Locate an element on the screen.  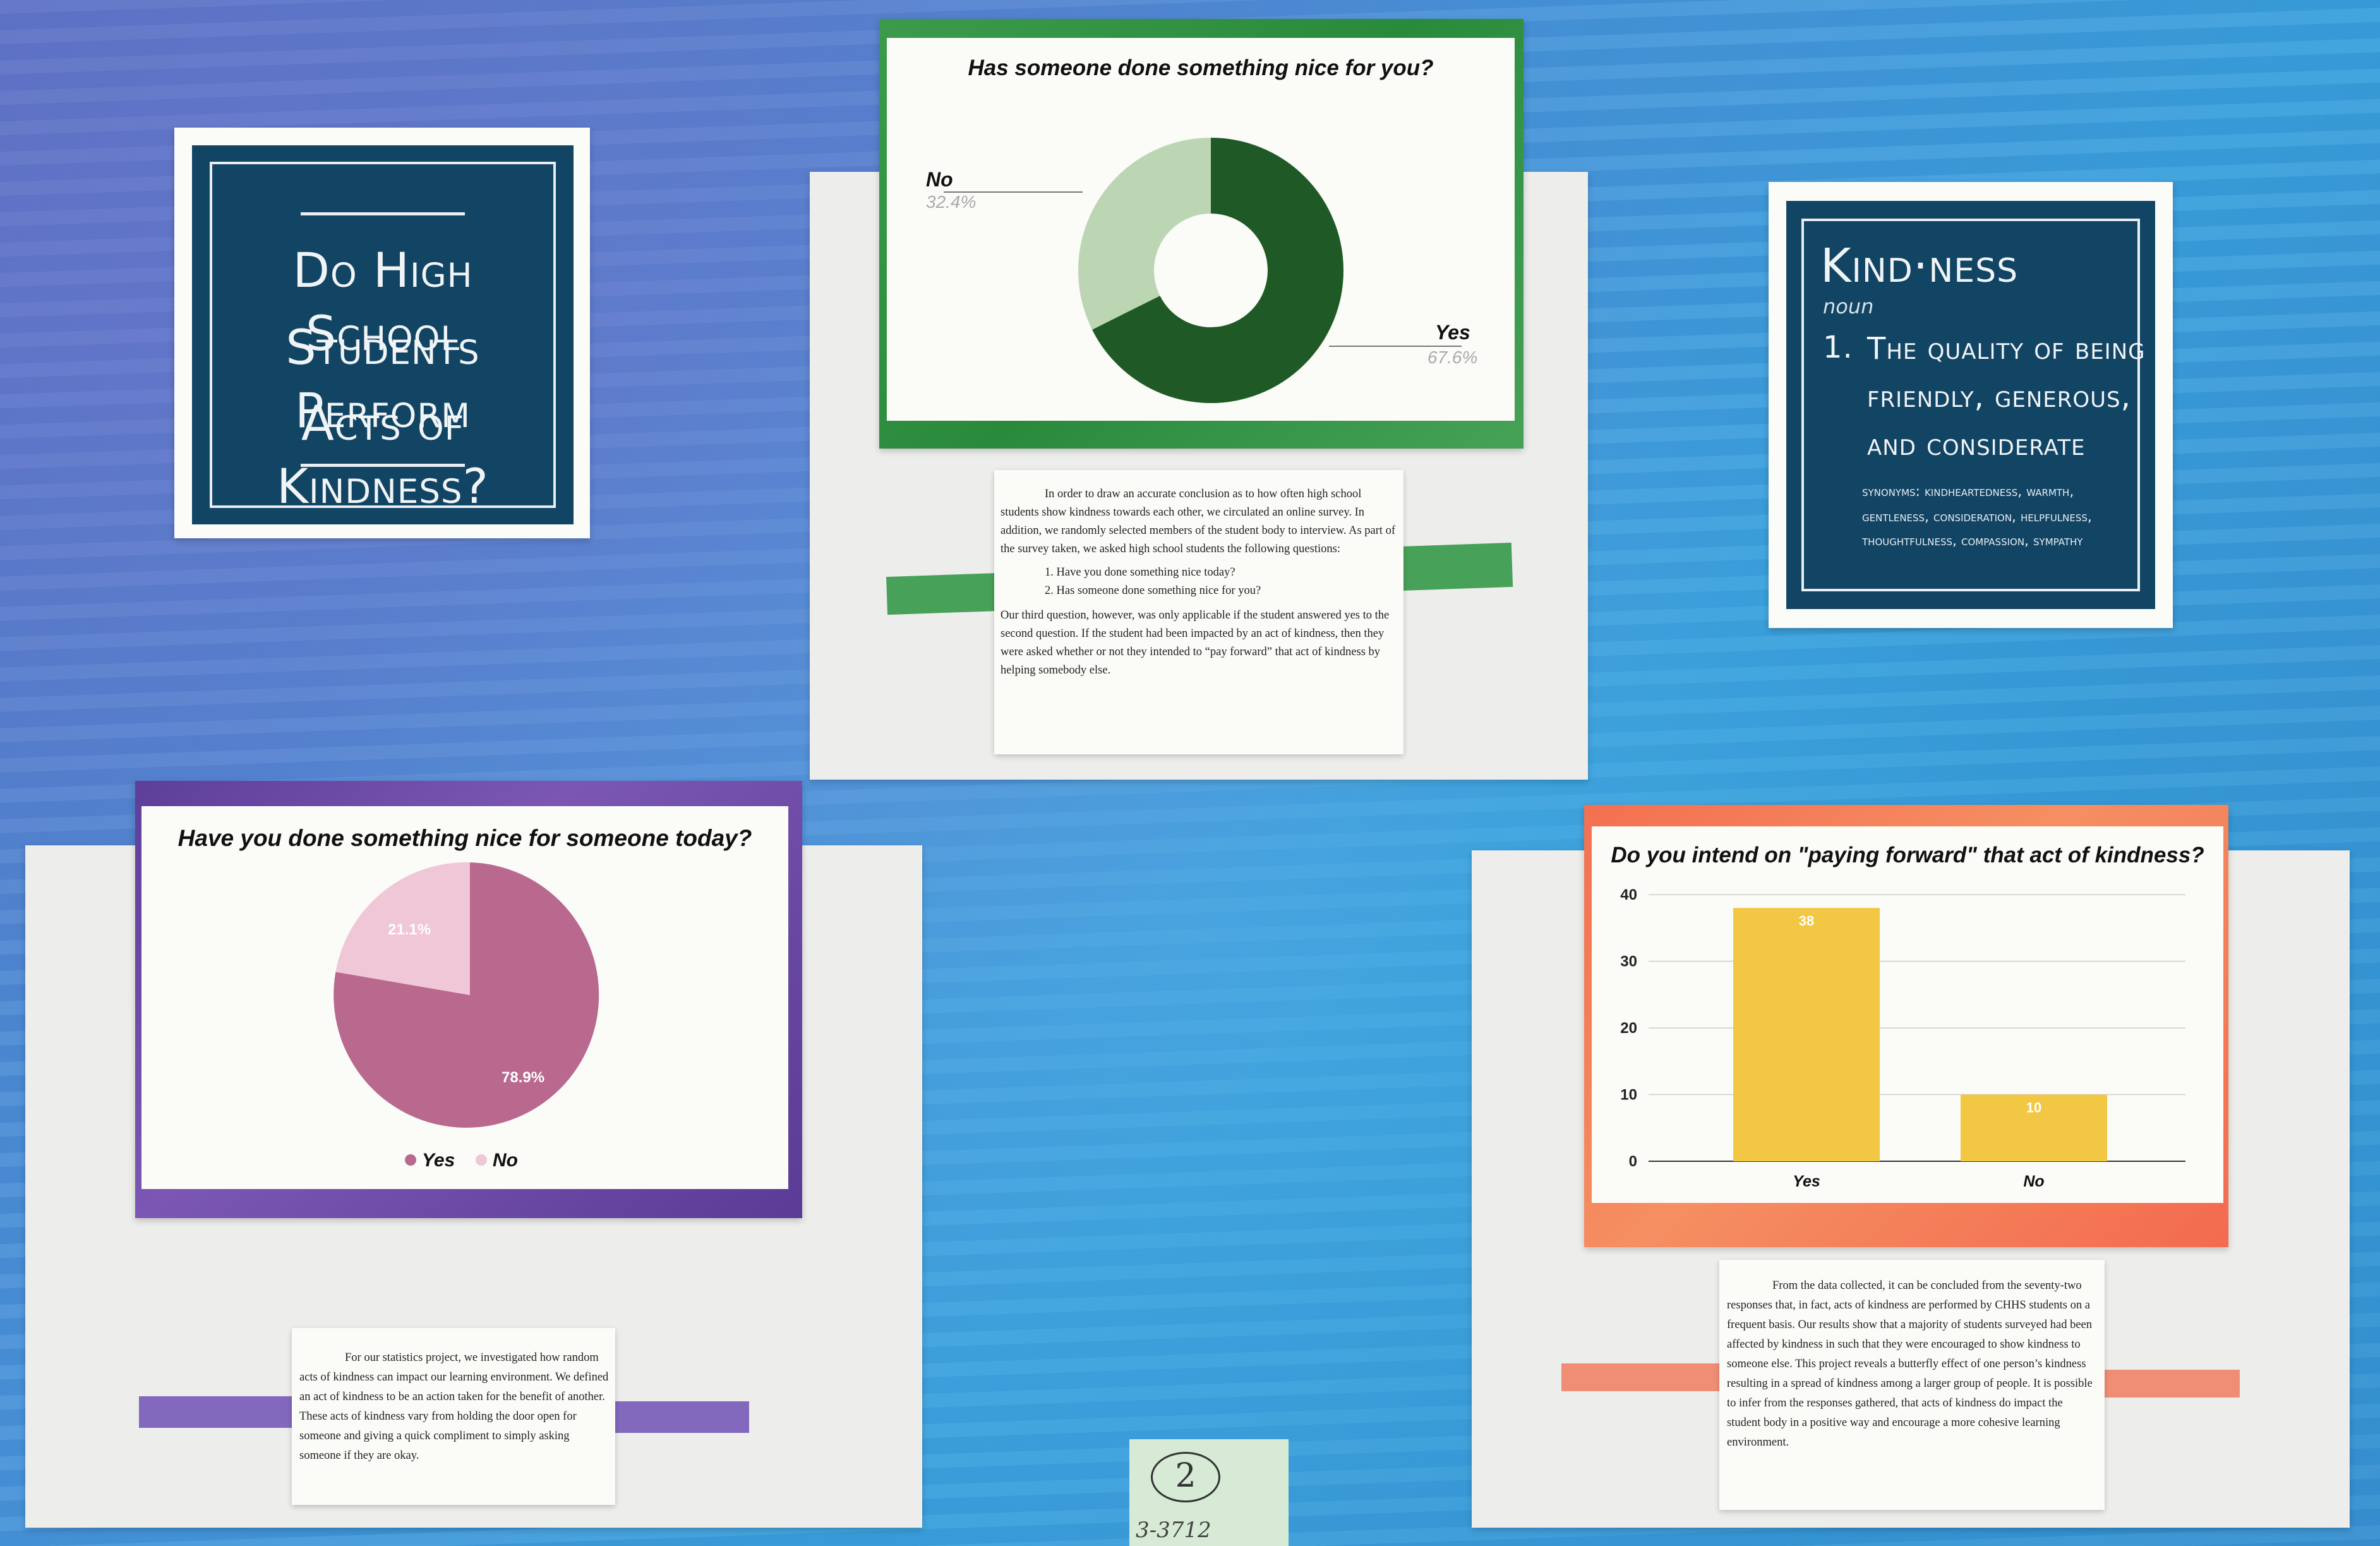
page-title-line-1: Do High School is located at coordinates (382, 302).